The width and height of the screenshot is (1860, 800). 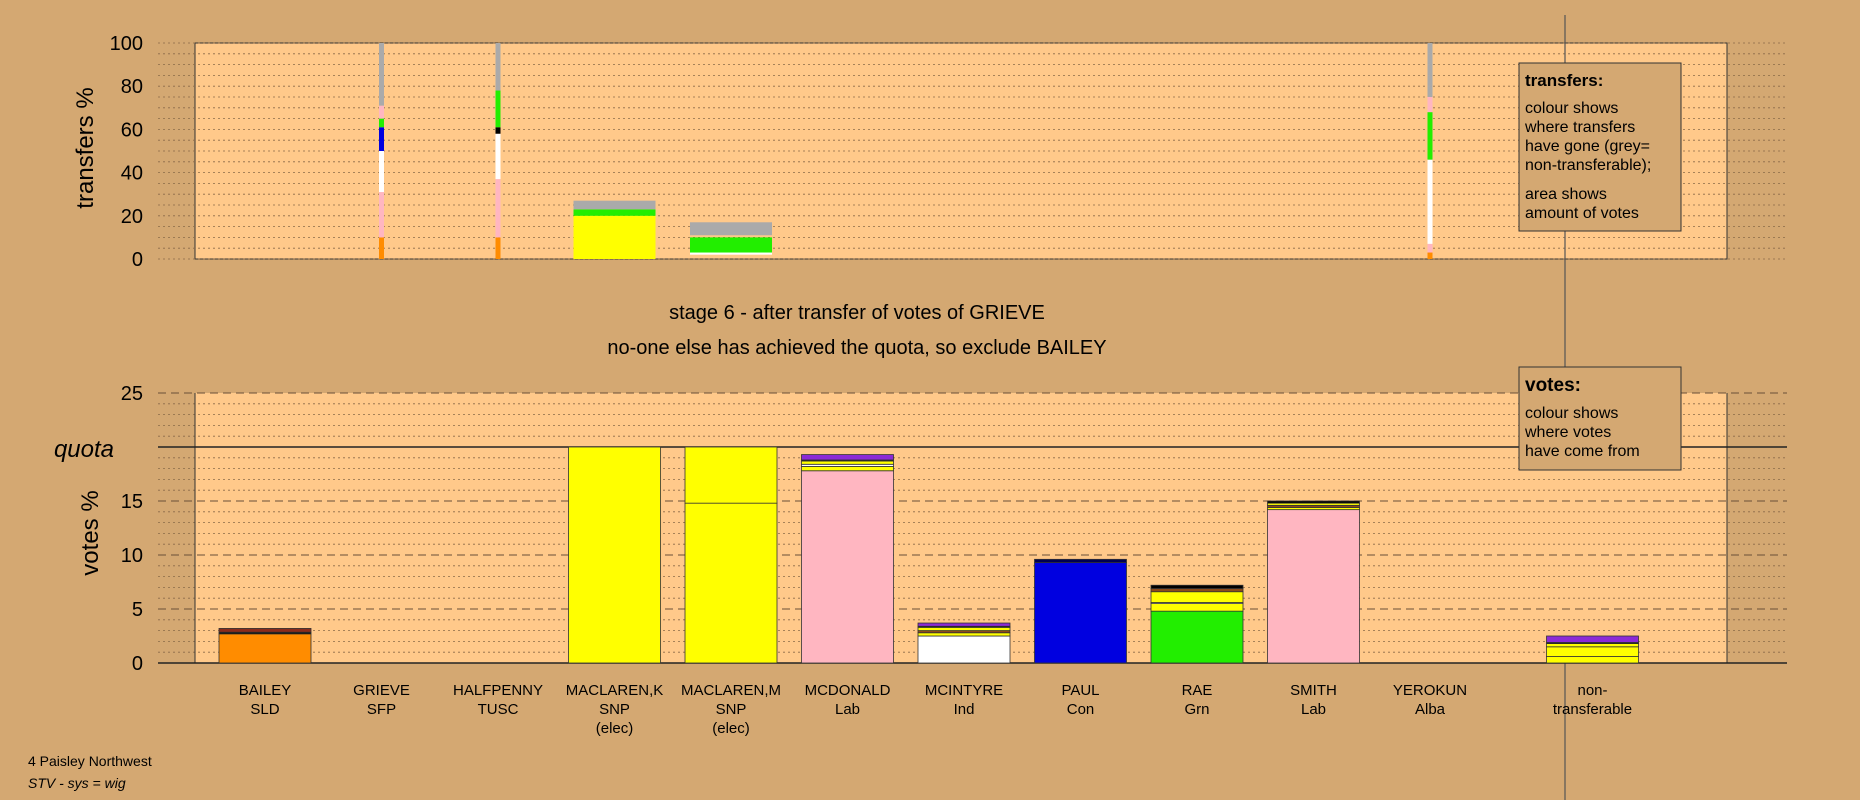 What do you see at coordinates (848, 690) in the screenshot?
I see `candidate-name: MCDONALD` at bounding box center [848, 690].